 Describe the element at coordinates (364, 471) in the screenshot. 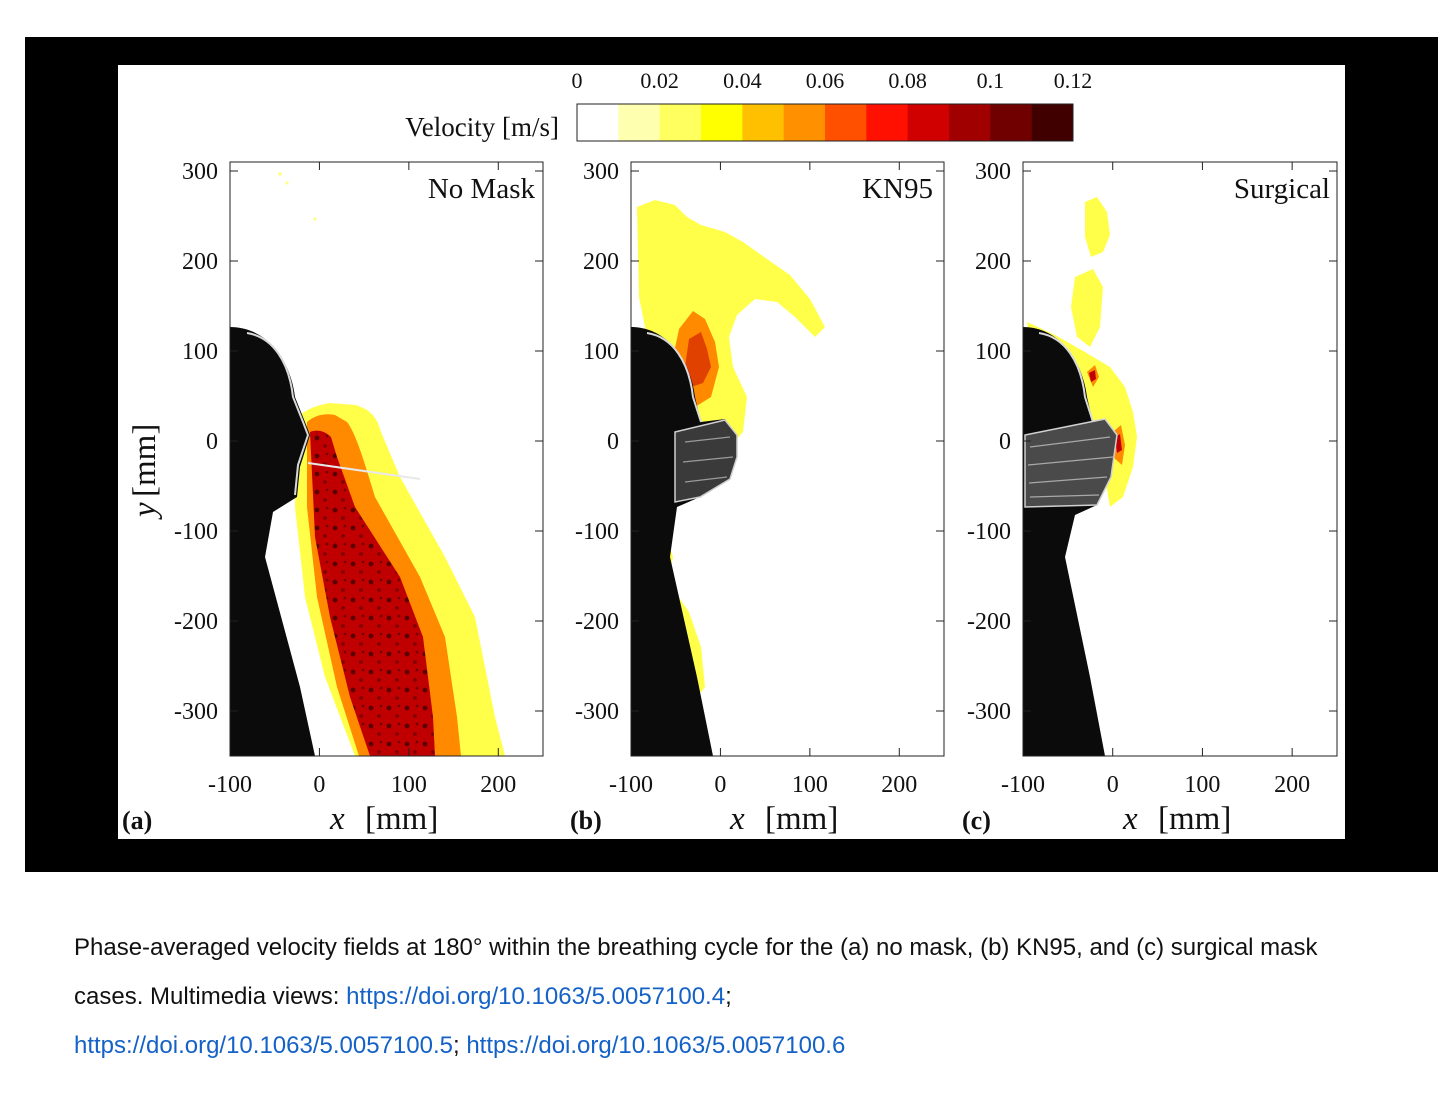

I see `mic-line-a` at that location.